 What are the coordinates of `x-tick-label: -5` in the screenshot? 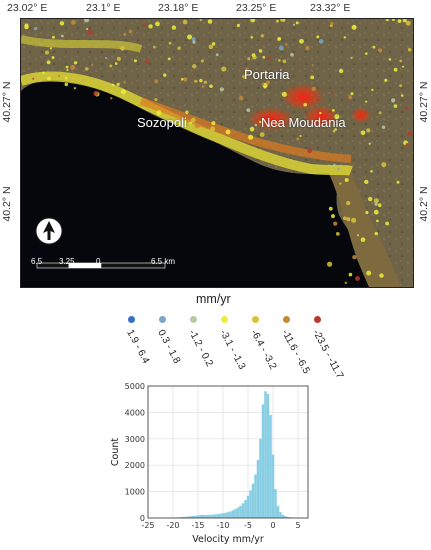 It's located at (248, 525).